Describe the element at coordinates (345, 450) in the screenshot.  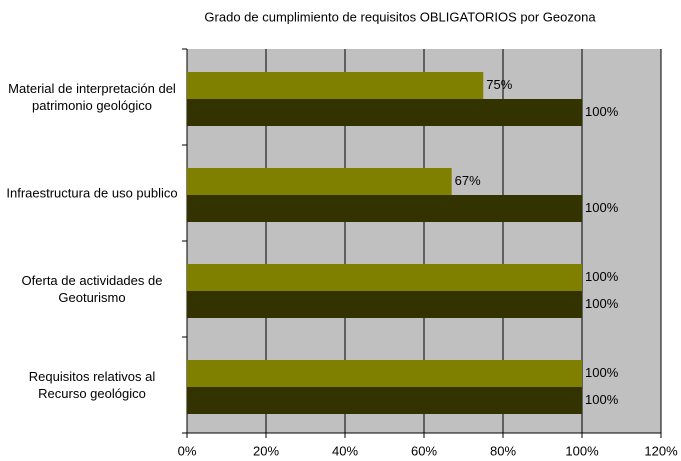
I see `x-tick-label: 40%` at that location.